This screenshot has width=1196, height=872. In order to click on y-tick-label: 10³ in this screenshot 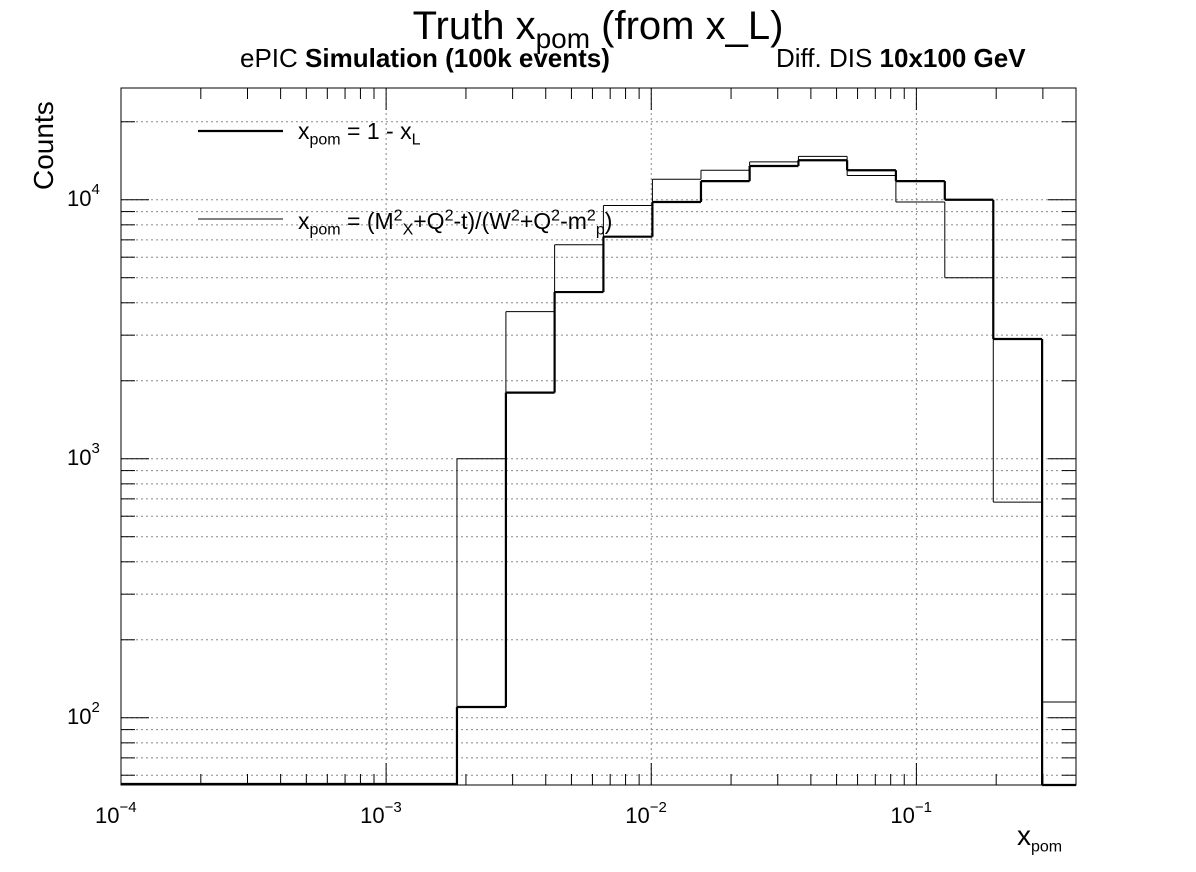, I will do `click(83, 455)`.